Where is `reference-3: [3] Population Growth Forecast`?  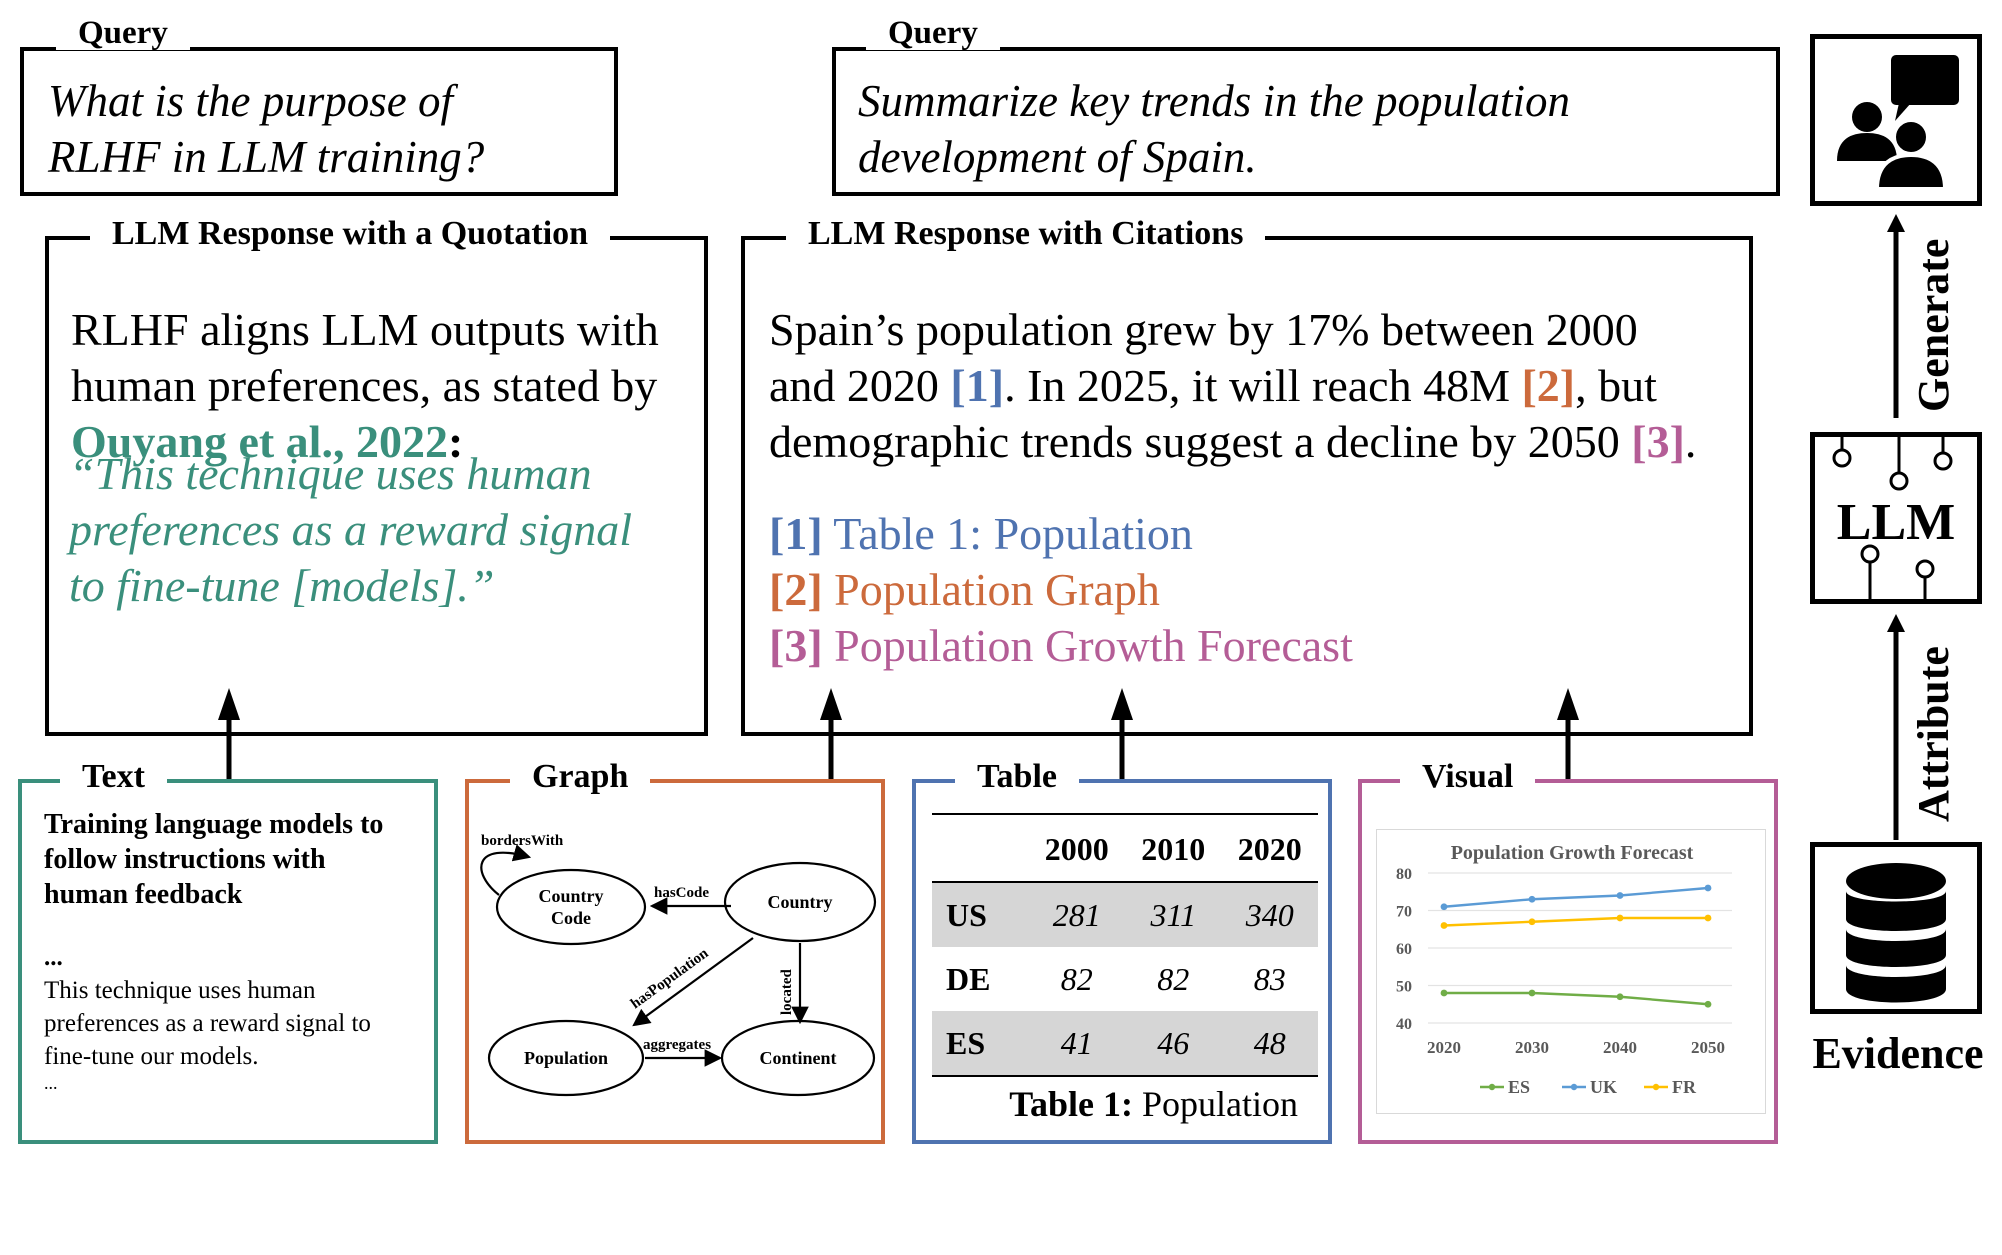
reference-3: [3] Population Growth Forecast is located at coordinates (1061, 645).